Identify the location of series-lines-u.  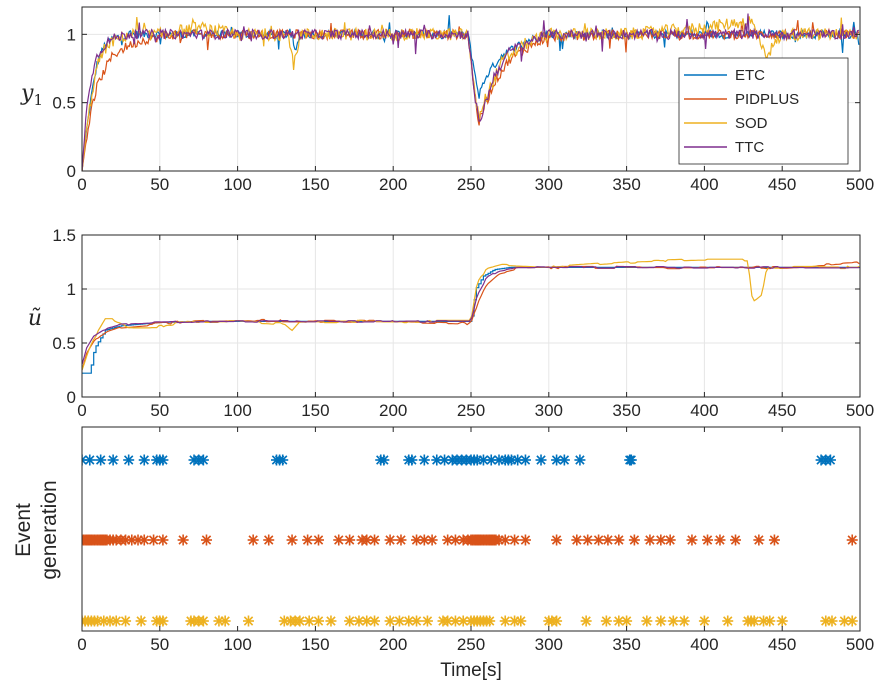
(471, 316).